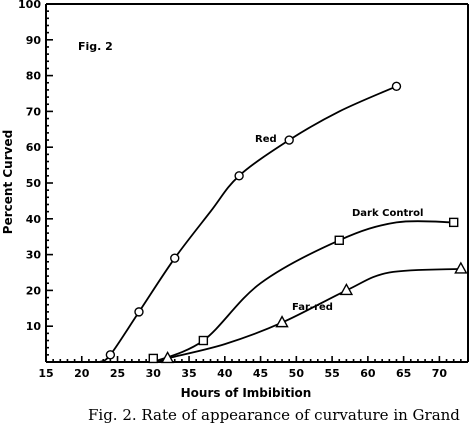 The image size is (474, 430). I want to click on y-tick-label: 50, so click(34, 183).